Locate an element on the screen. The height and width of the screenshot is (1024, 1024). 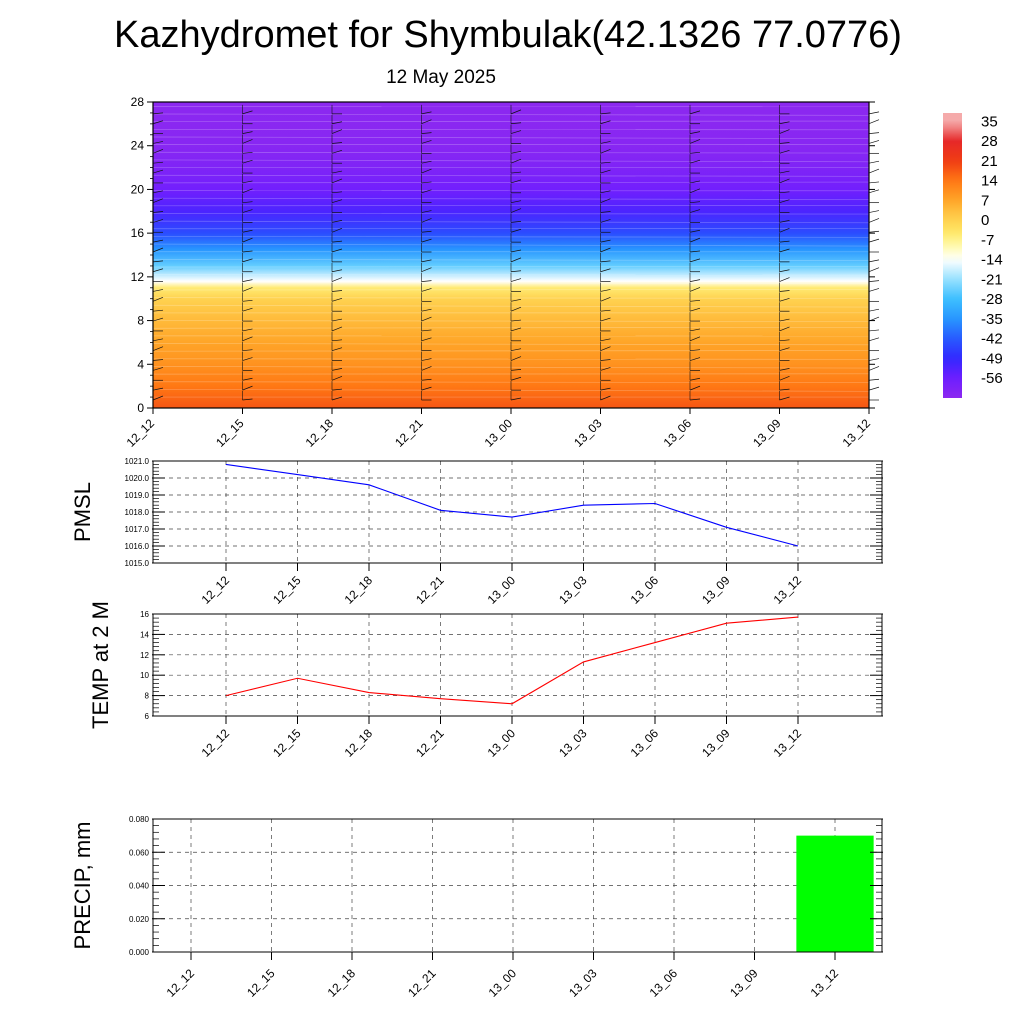
colorbar-label: 14 is located at coordinates (989, 181).